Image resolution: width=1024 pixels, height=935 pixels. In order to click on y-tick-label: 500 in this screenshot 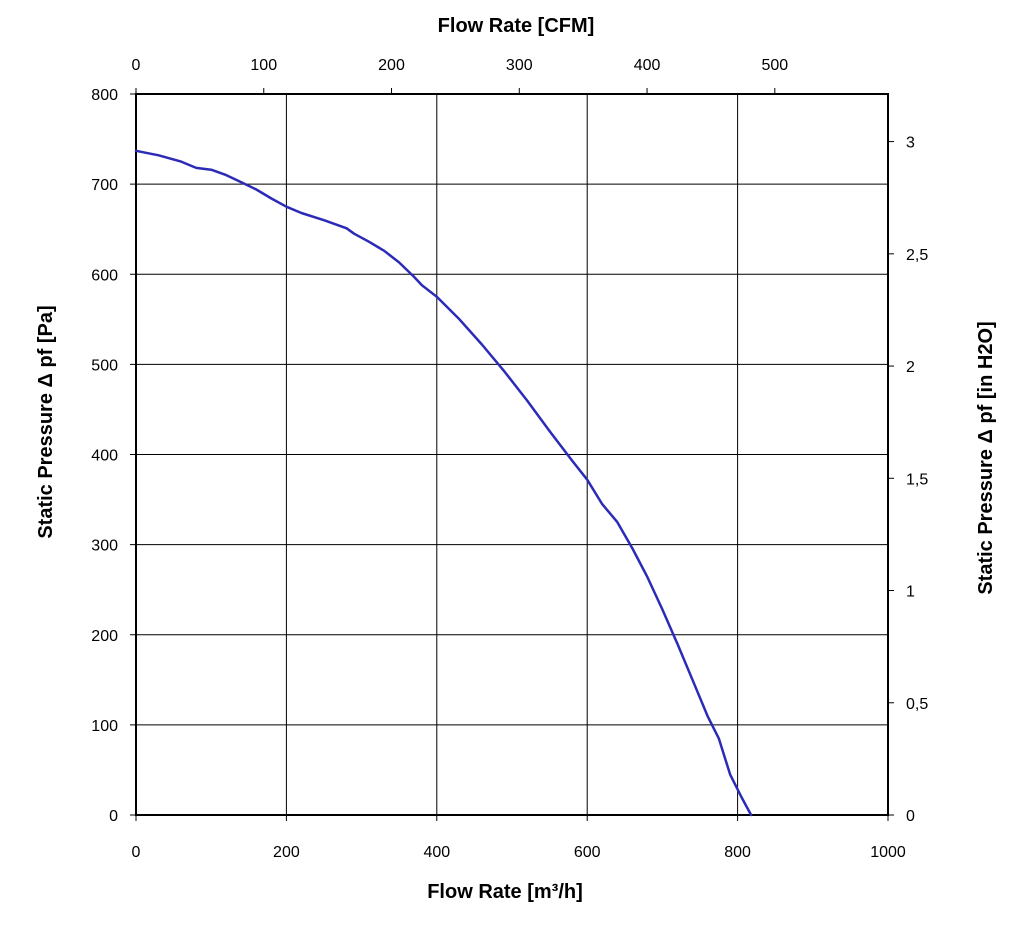, I will do `click(104, 365)`.